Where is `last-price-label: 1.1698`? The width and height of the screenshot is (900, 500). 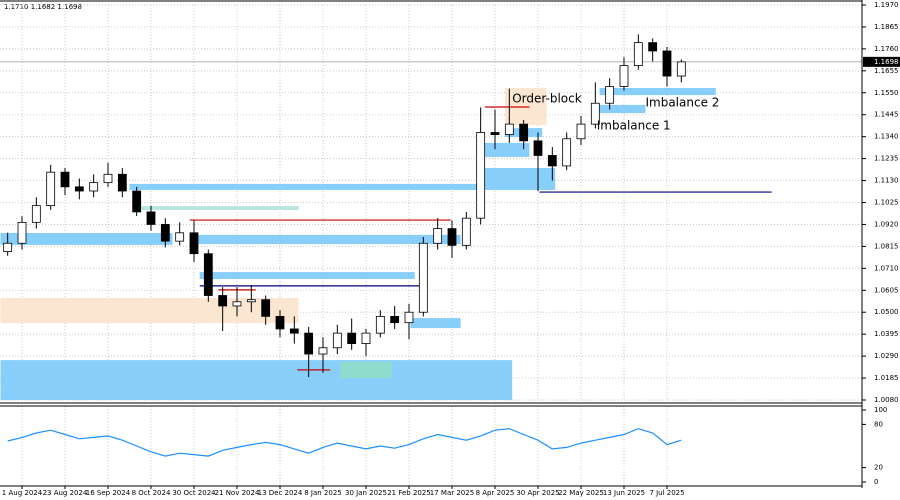
last-price-label: 1.1698 is located at coordinates (886, 62).